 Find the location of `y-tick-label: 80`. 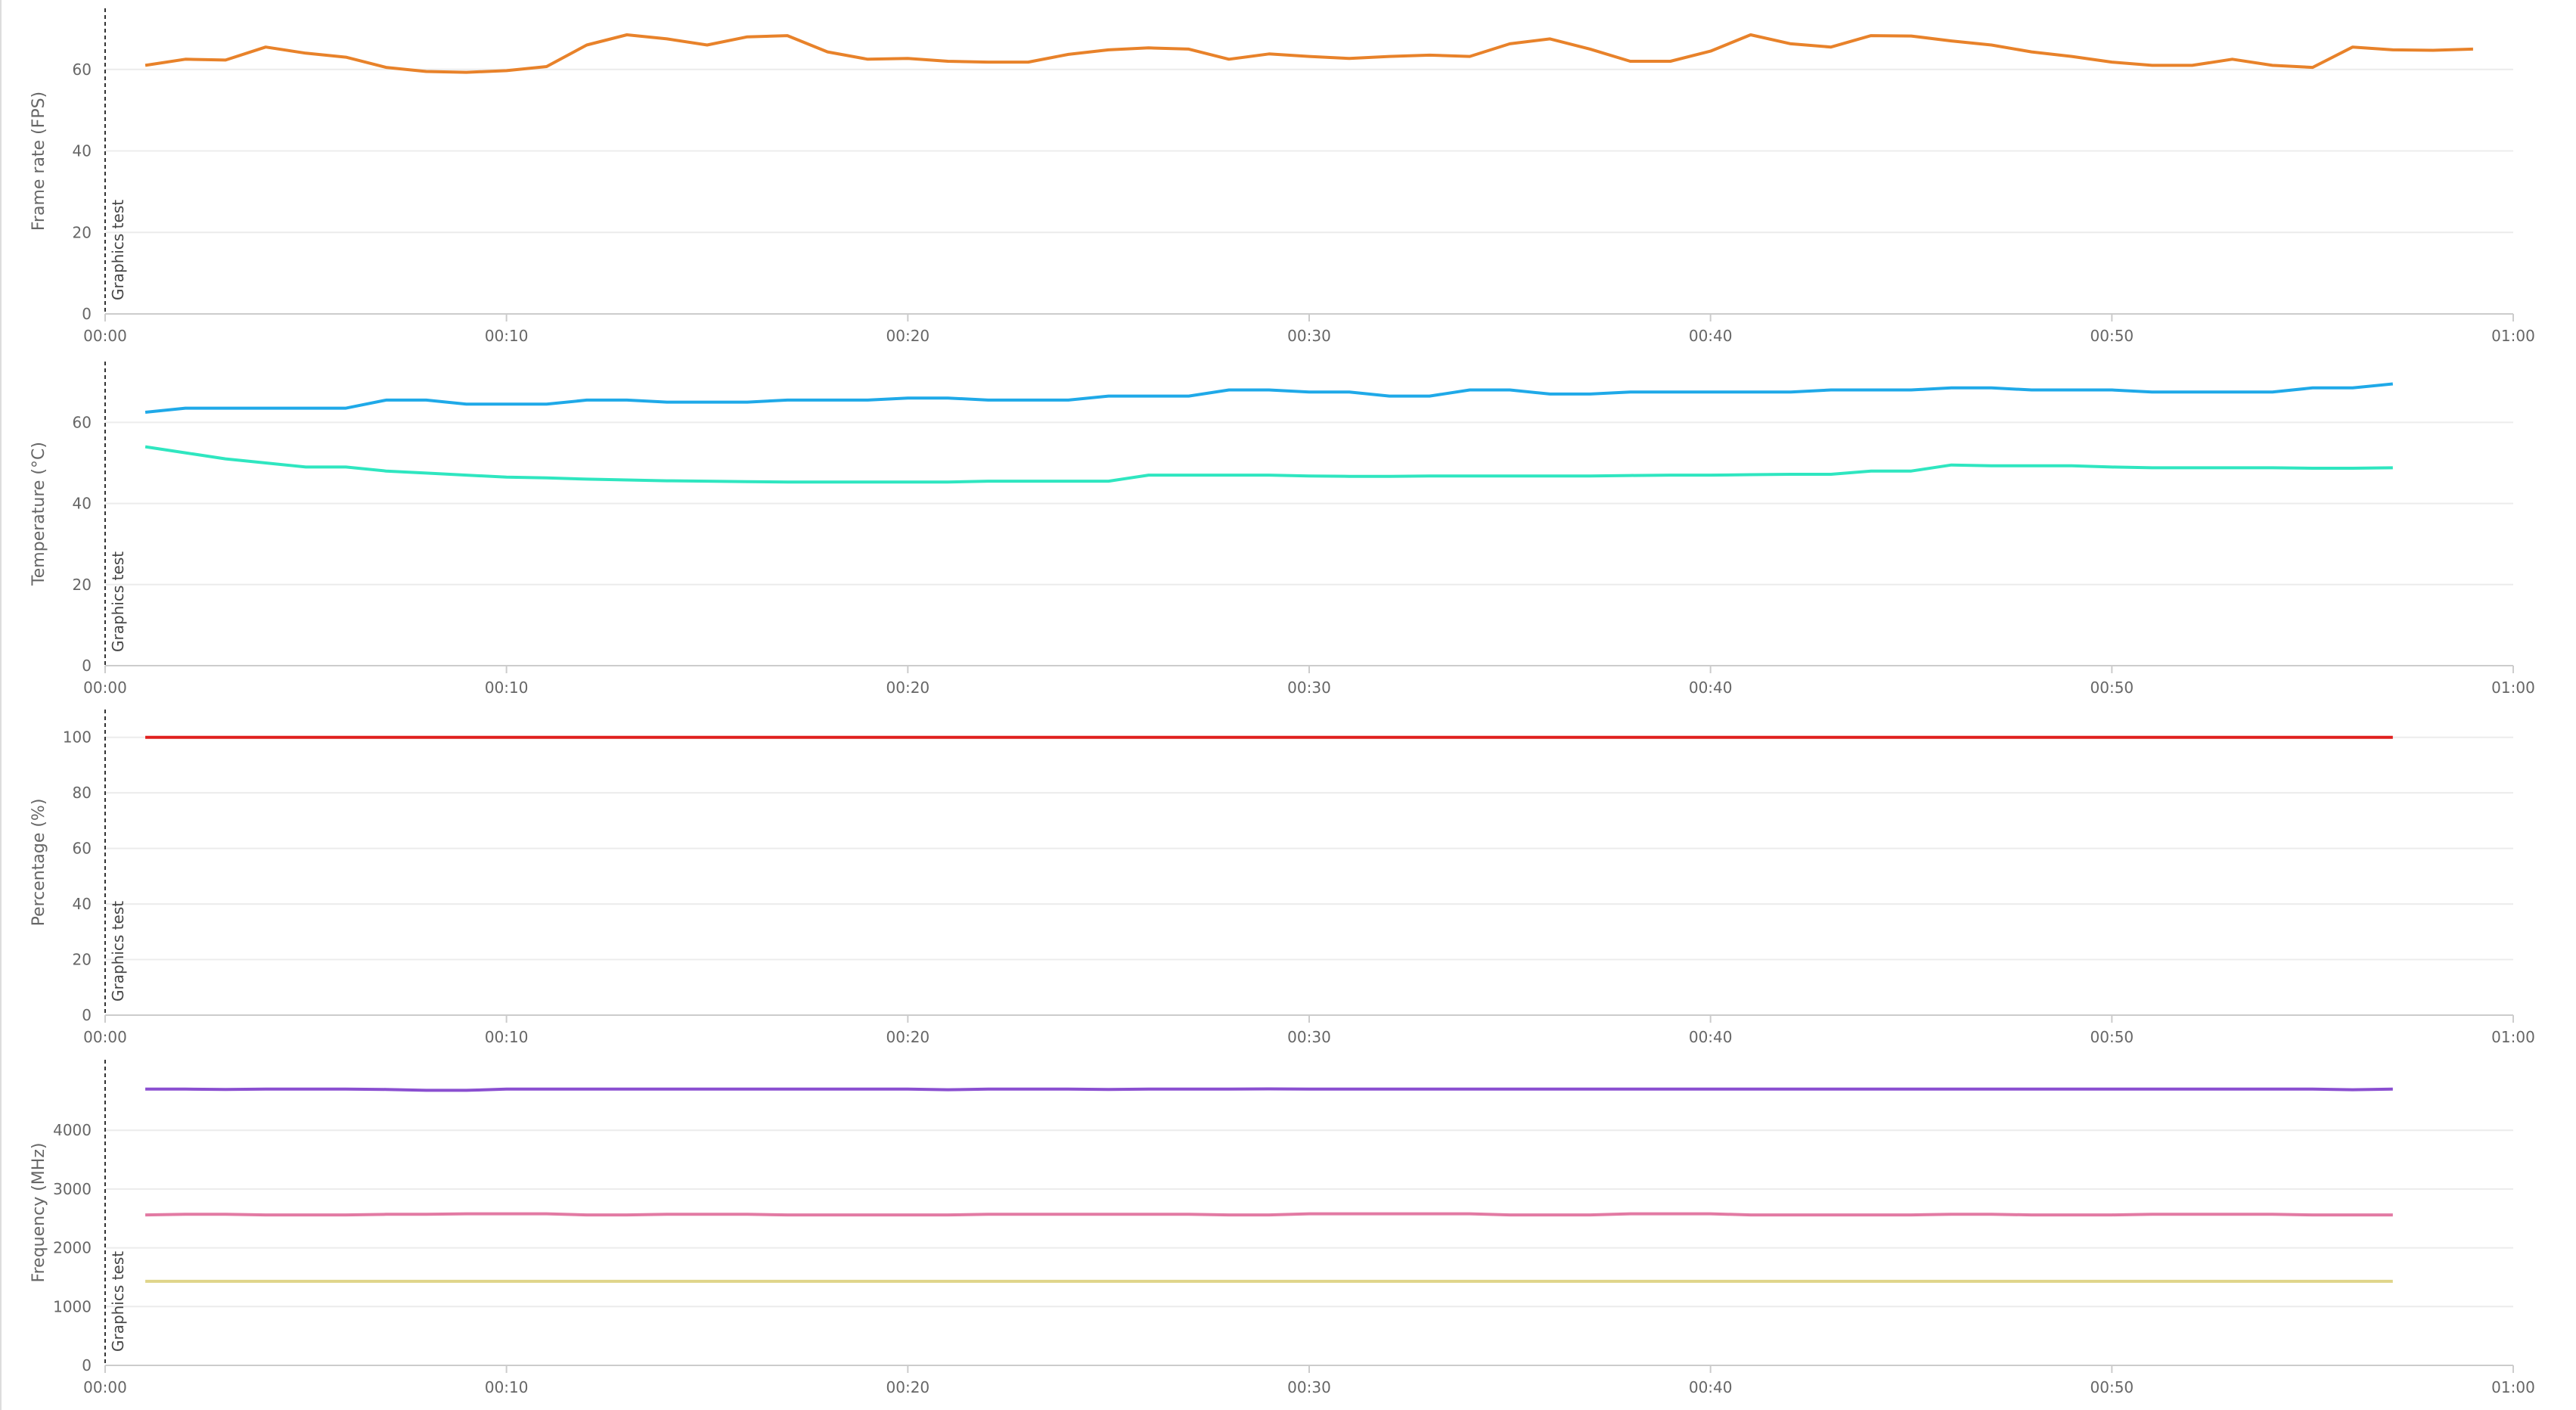

y-tick-label: 80 is located at coordinates (82, 793).